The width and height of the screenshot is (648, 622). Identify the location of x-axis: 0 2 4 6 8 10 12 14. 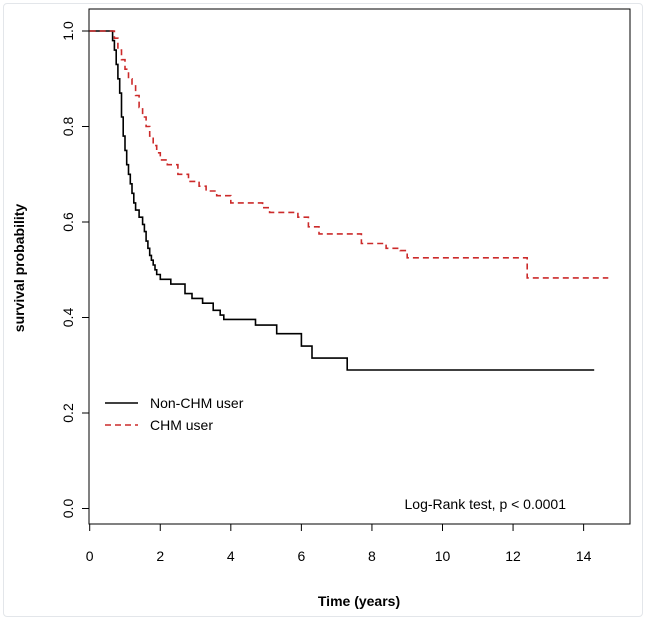
(339, 543).